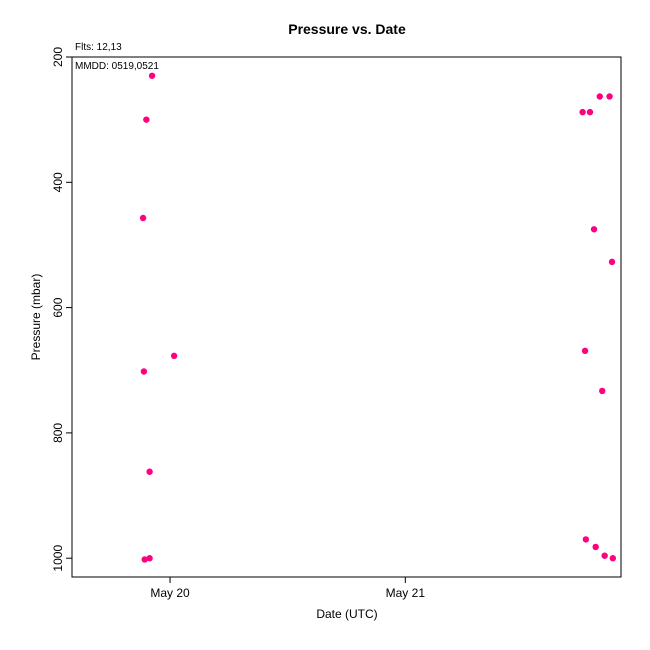 The width and height of the screenshot is (650, 650). Describe the element at coordinates (58, 307) in the screenshot. I see `y-tick-label: 600` at that location.